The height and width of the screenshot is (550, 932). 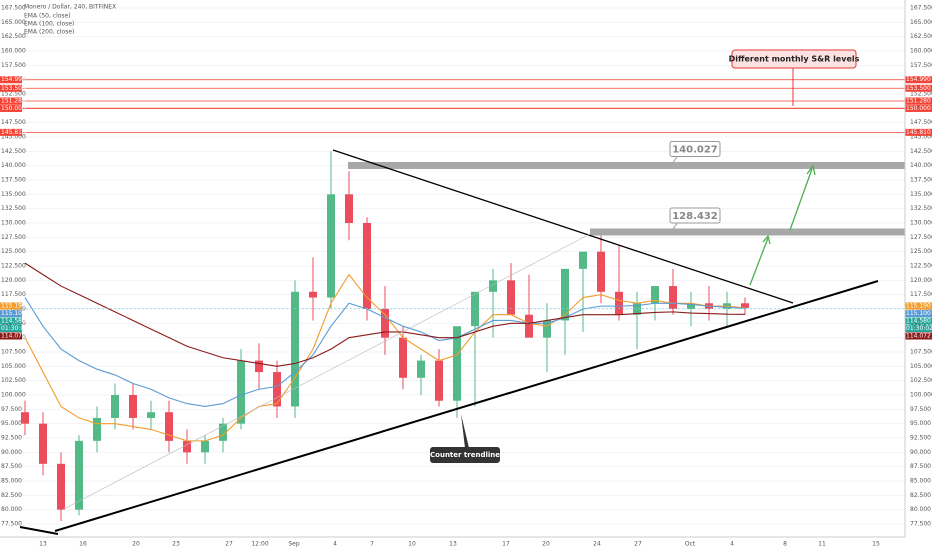 What do you see at coordinates (412, 544) in the screenshot?
I see `x-tick-label: 10` at bounding box center [412, 544].